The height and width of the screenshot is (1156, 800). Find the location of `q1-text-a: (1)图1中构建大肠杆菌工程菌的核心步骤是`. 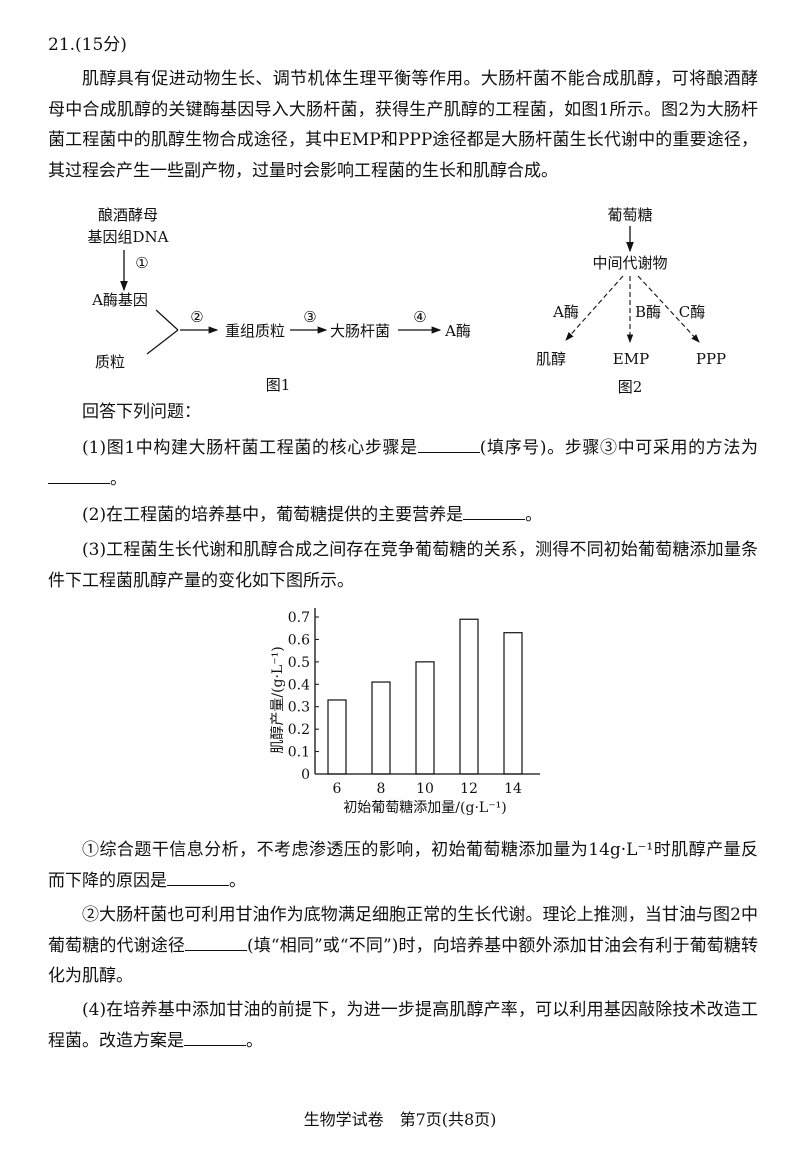

q1-text-a: (1)图1中构建大肠杆菌工程菌的核心步骤是 is located at coordinates (250, 448).